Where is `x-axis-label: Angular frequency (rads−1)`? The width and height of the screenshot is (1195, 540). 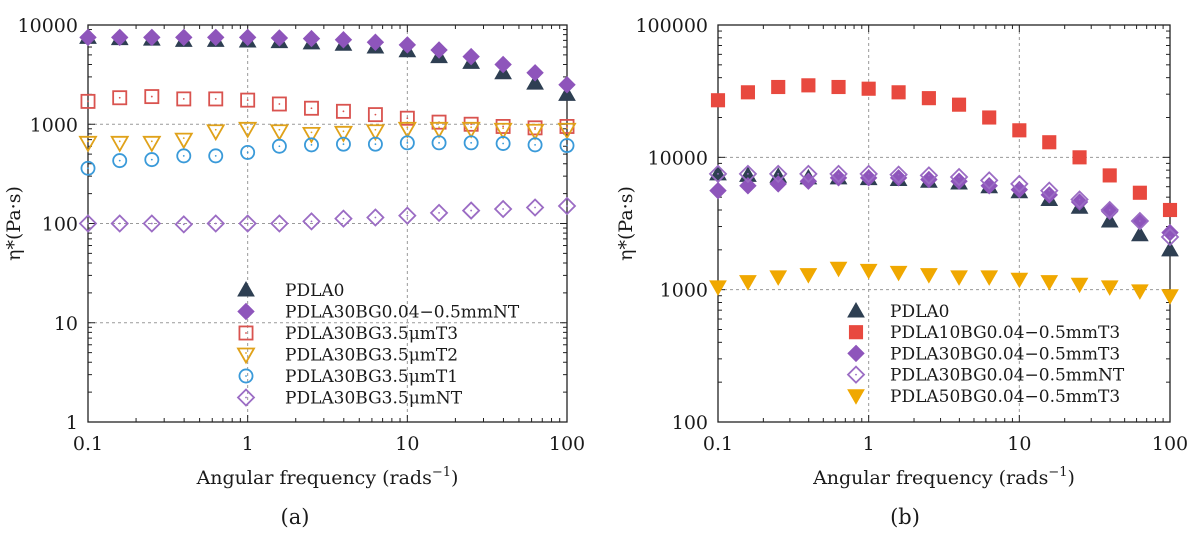
x-axis-label: Angular frequency (rads−1) is located at coordinates (327, 477).